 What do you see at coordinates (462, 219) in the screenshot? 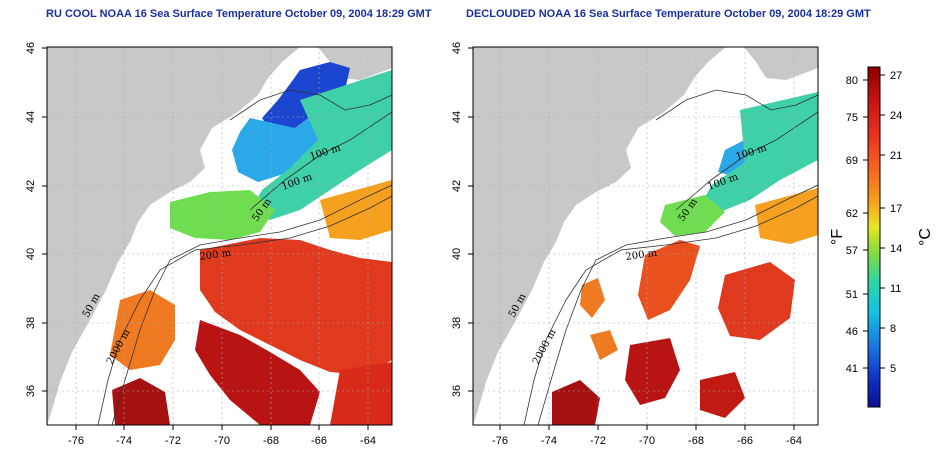
I see `right-lat-axis: 46 44 42 40 38 36` at bounding box center [462, 219].